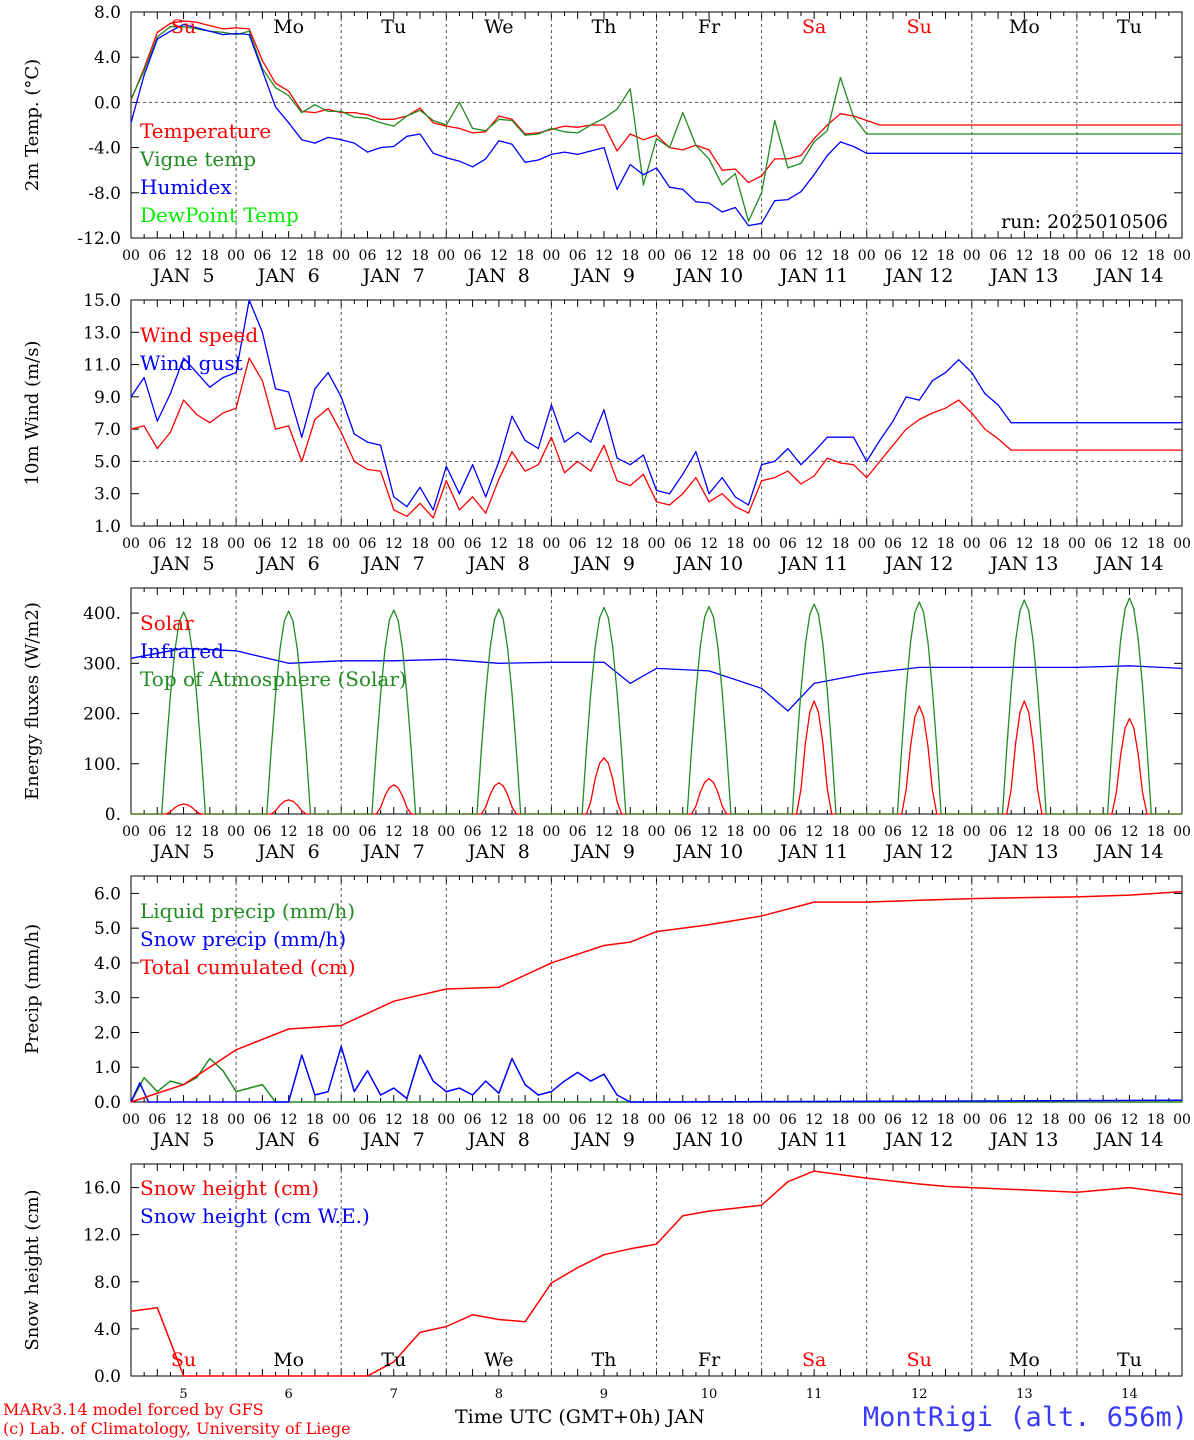 This screenshot has width=1194, height=1440. I want to click on date-label-2-2: JAN 7, so click(393, 852).